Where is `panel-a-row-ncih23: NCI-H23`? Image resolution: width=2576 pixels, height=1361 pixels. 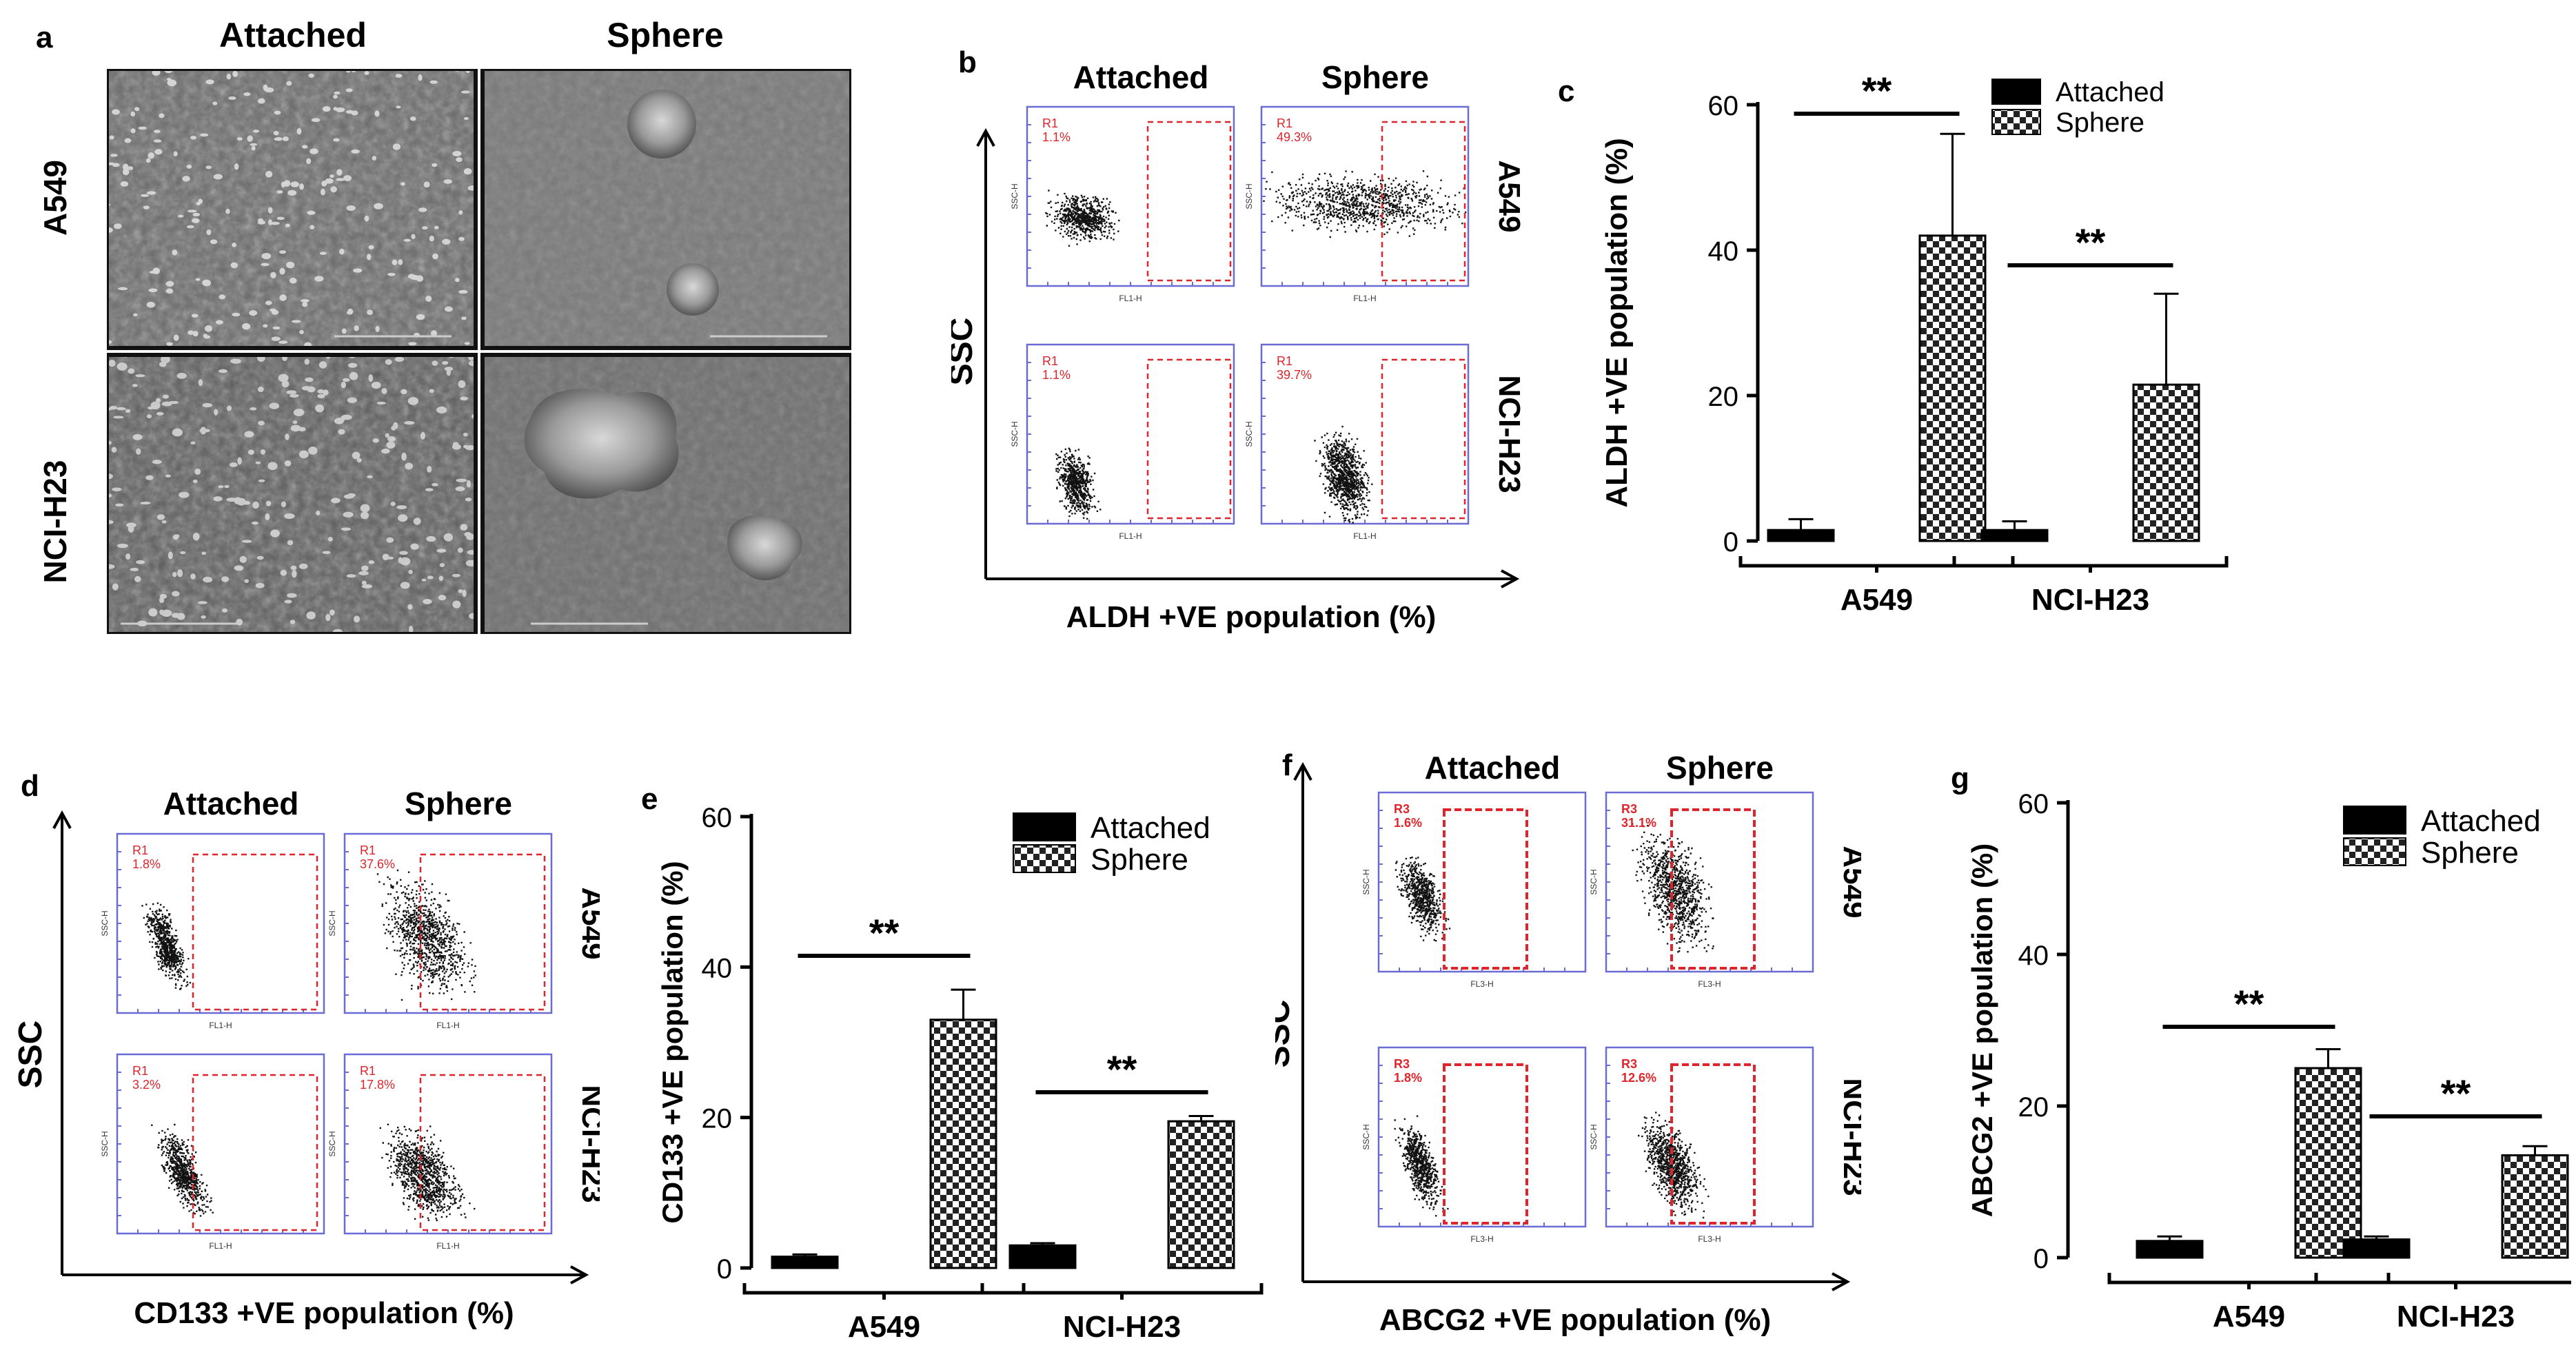
panel-a-row-ncih23: NCI-H23 is located at coordinates (55, 522).